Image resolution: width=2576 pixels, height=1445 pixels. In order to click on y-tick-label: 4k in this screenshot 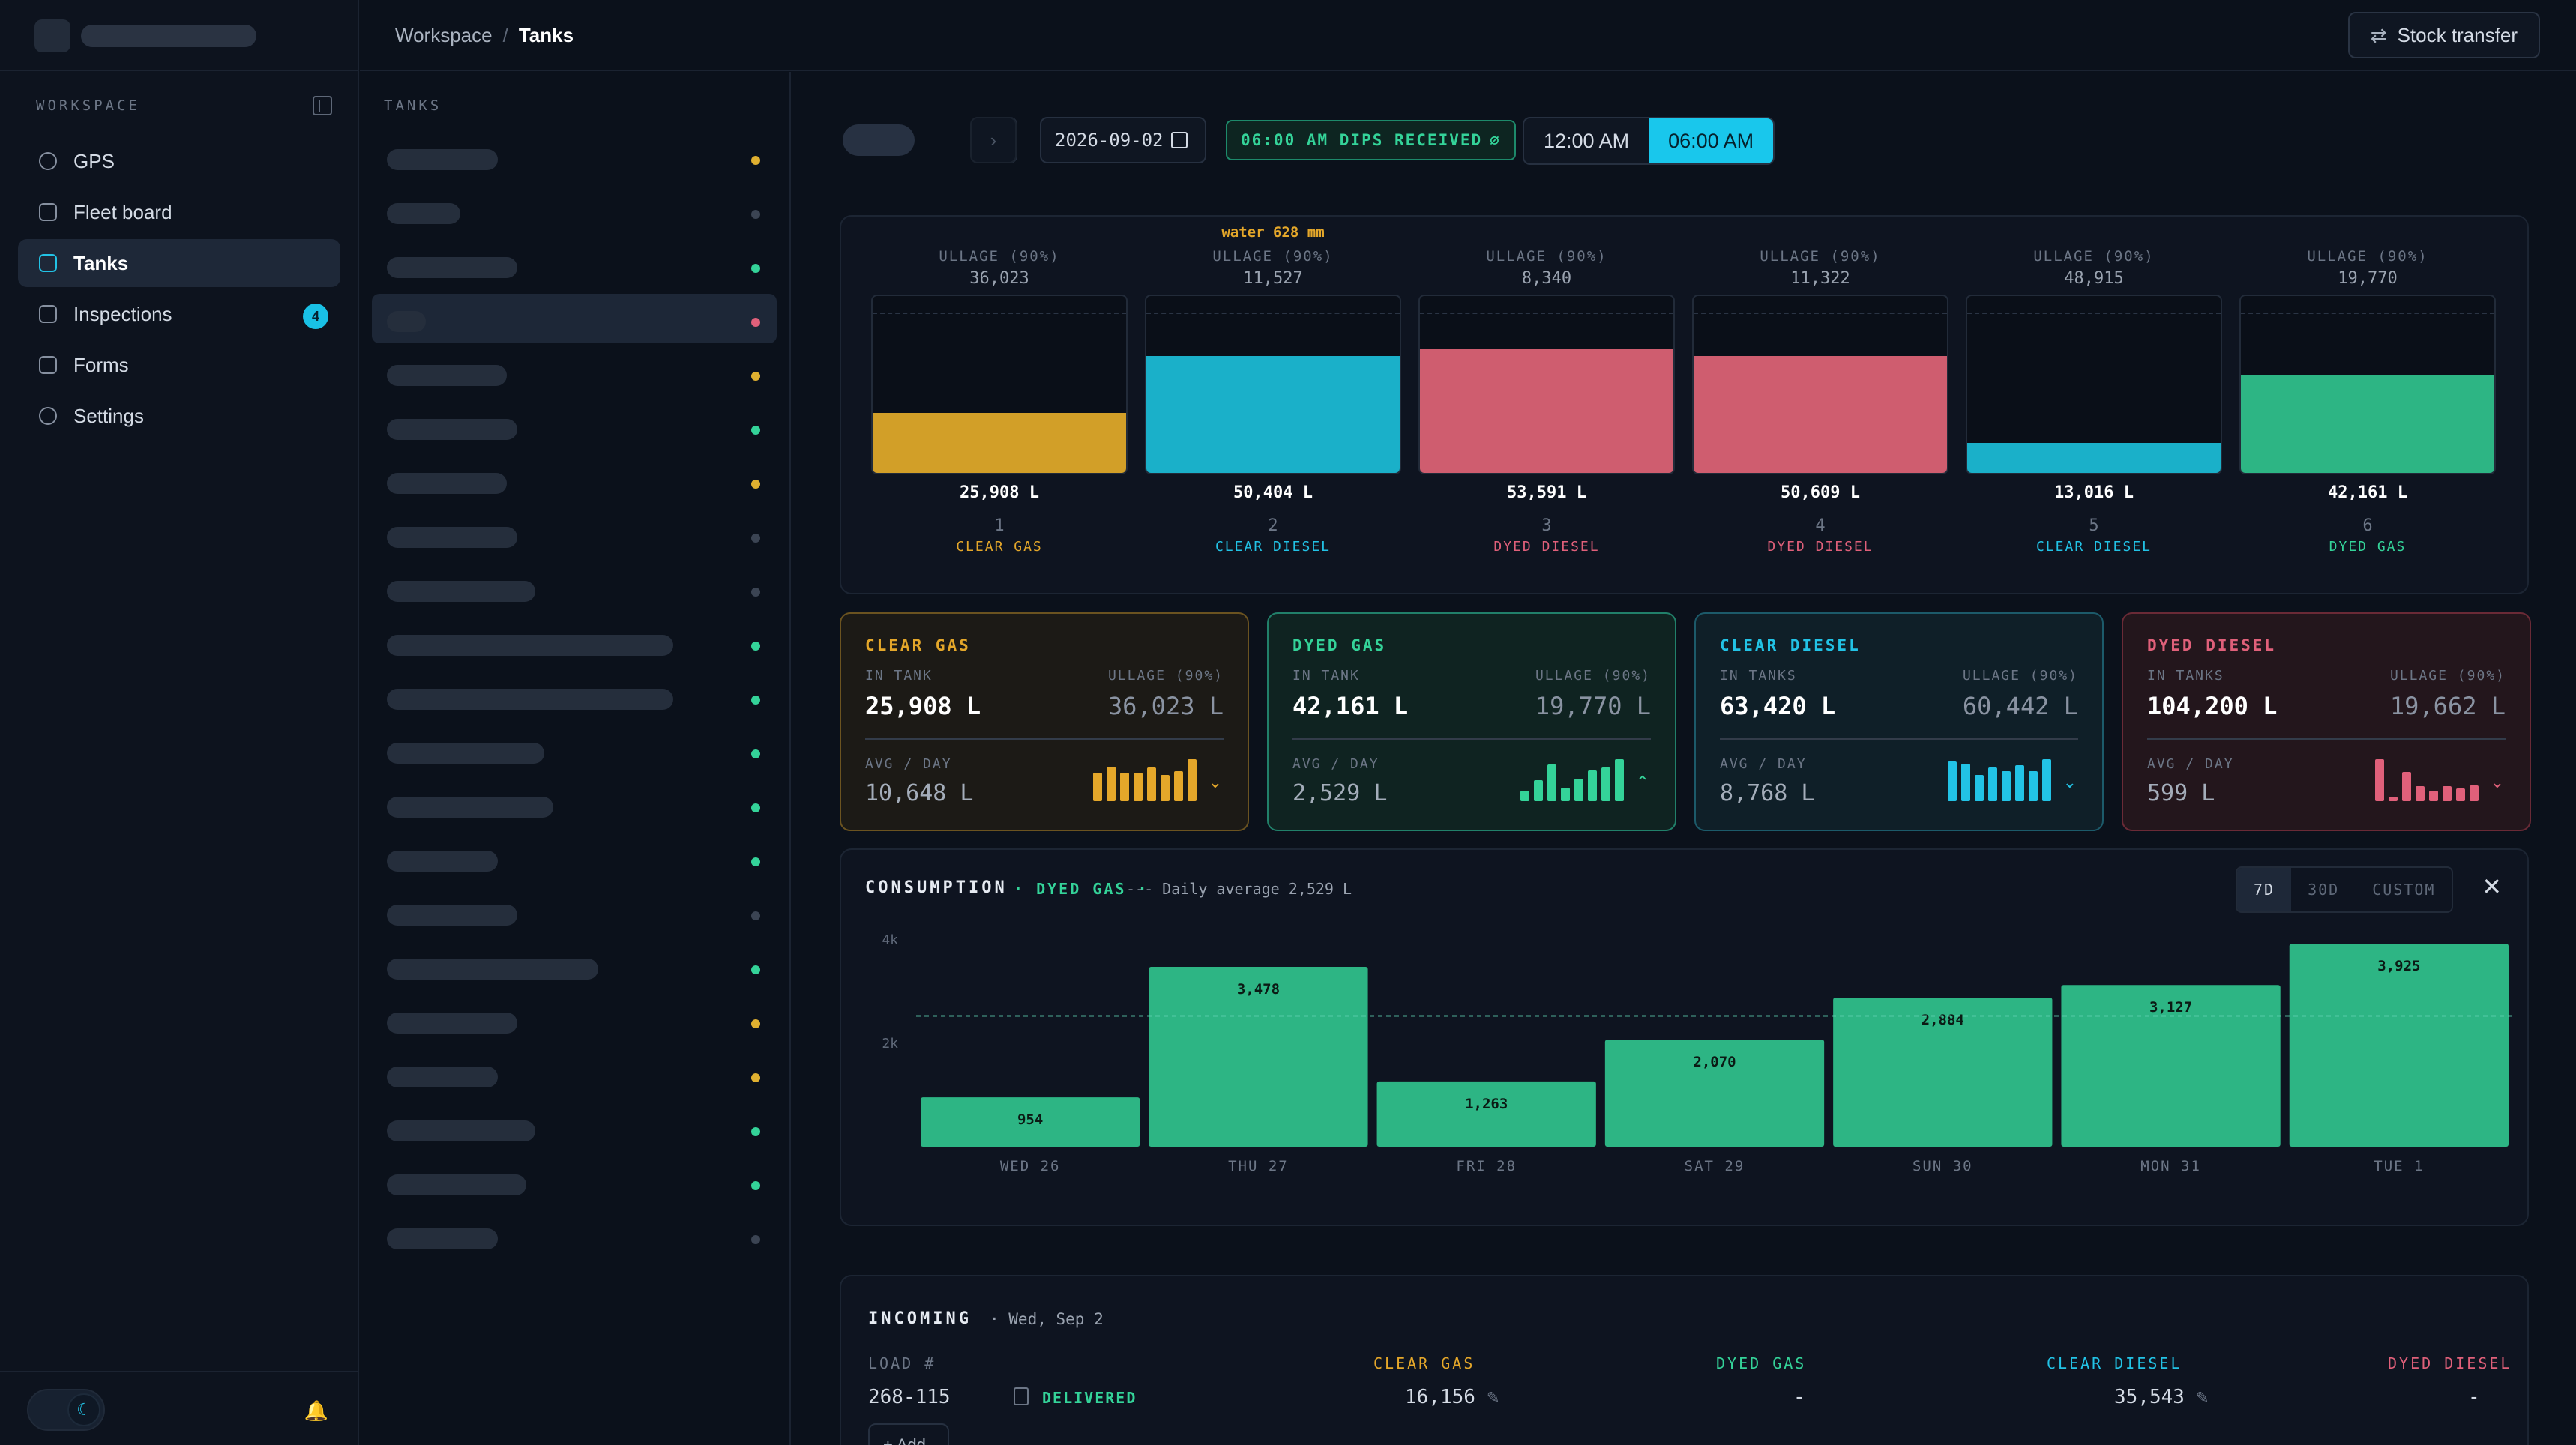, I will do `click(890, 940)`.